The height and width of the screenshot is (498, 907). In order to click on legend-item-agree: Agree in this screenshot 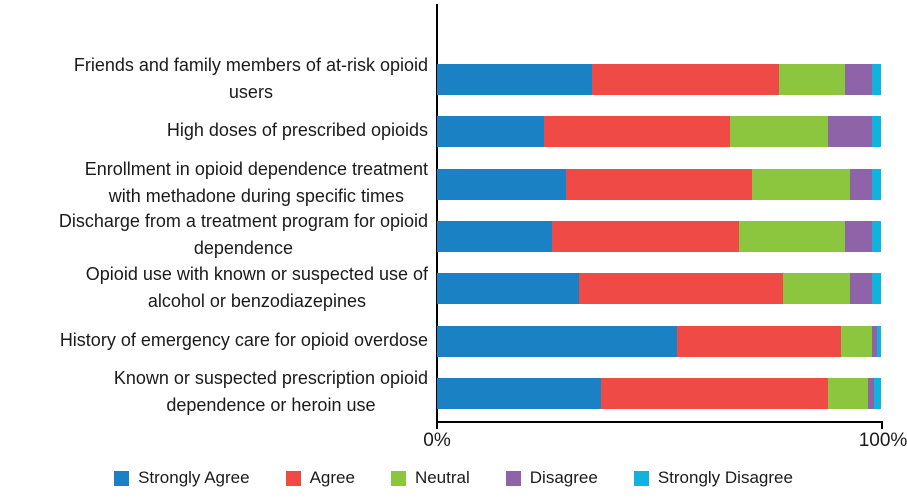, I will do `click(320, 478)`.